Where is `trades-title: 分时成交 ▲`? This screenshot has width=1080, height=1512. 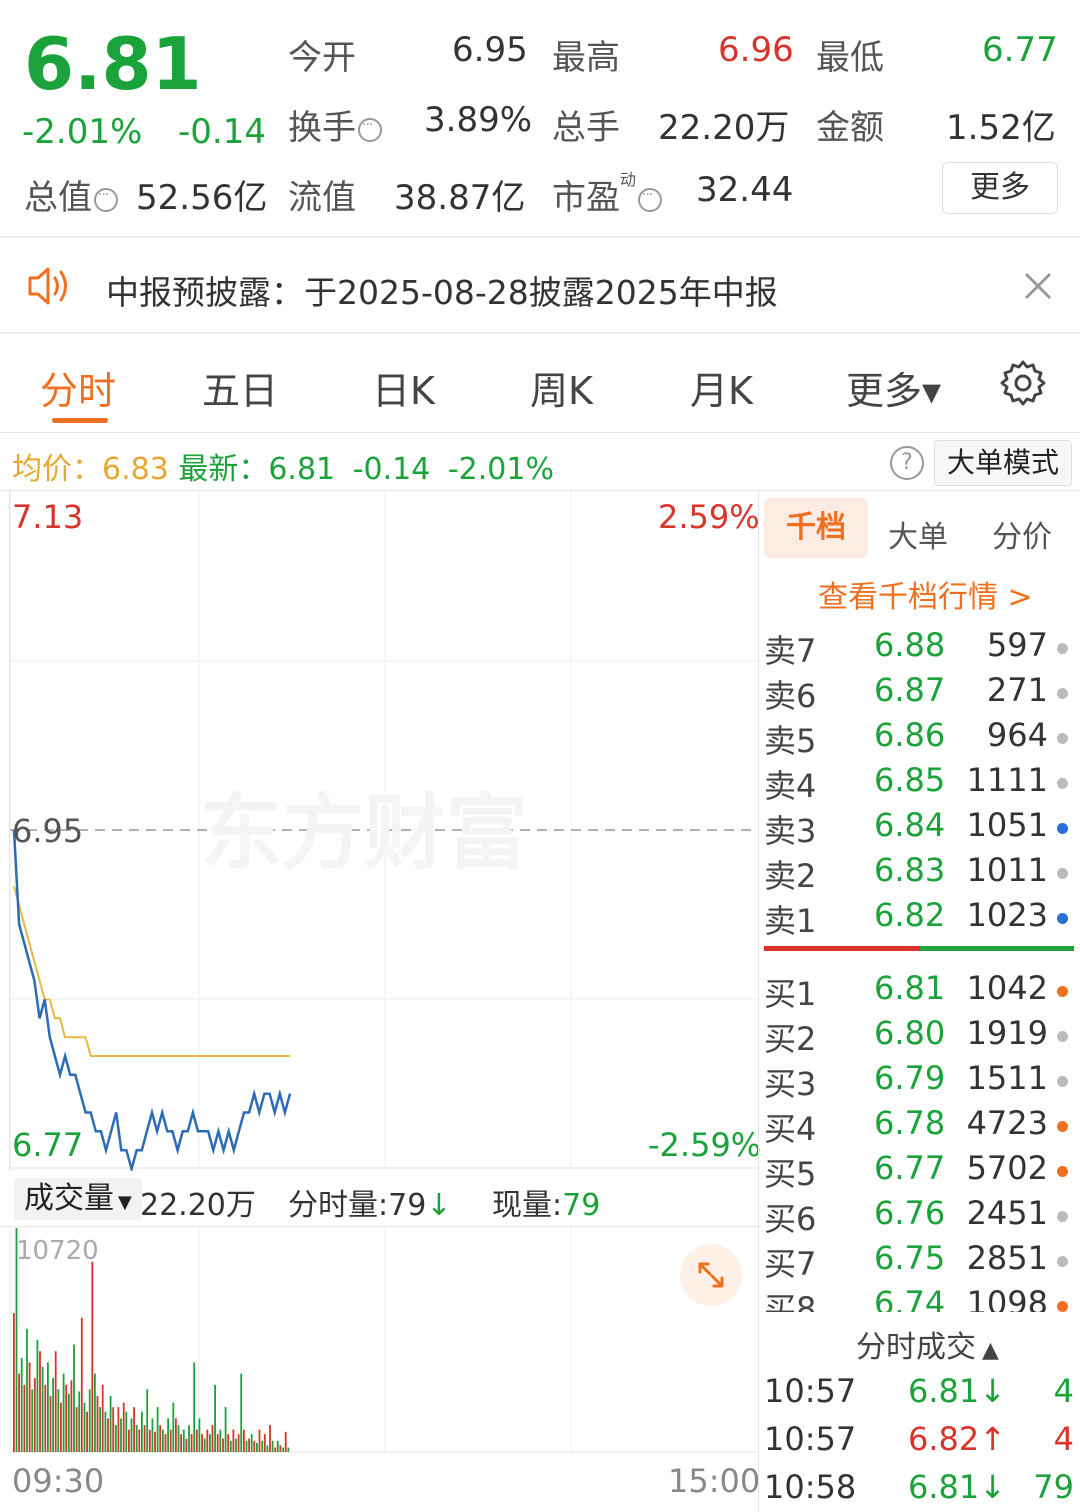
trades-title: 分时成交 ▲ is located at coordinates (927, 1347).